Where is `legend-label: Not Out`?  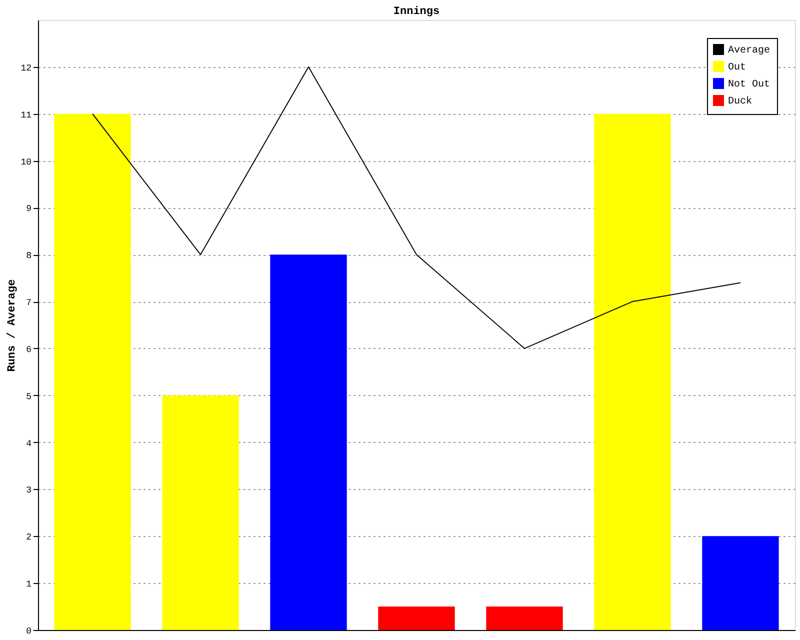
legend-label: Not Out is located at coordinates (749, 85).